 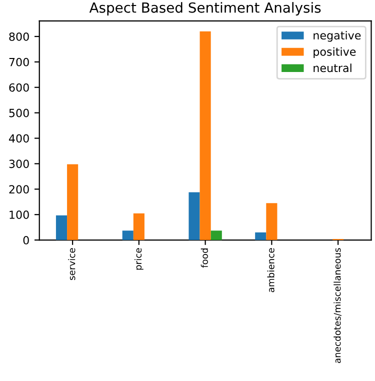 What do you see at coordinates (205, 9) in the screenshot?
I see `chart-title: Aspect Based Sentiment Analysis` at bounding box center [205, 9].